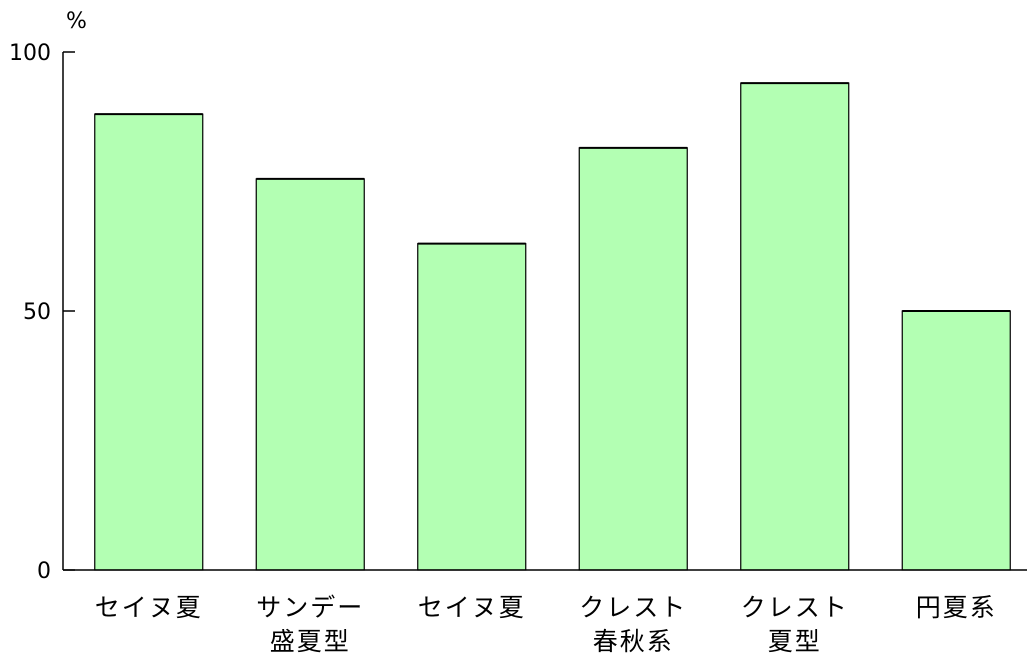 The width and height of the screenshot is (1027, 653). What do you see at coordinates (956, 607) in the screenshot?
I see `x-category-label: 円夏系` at bounding box center [956, 607].